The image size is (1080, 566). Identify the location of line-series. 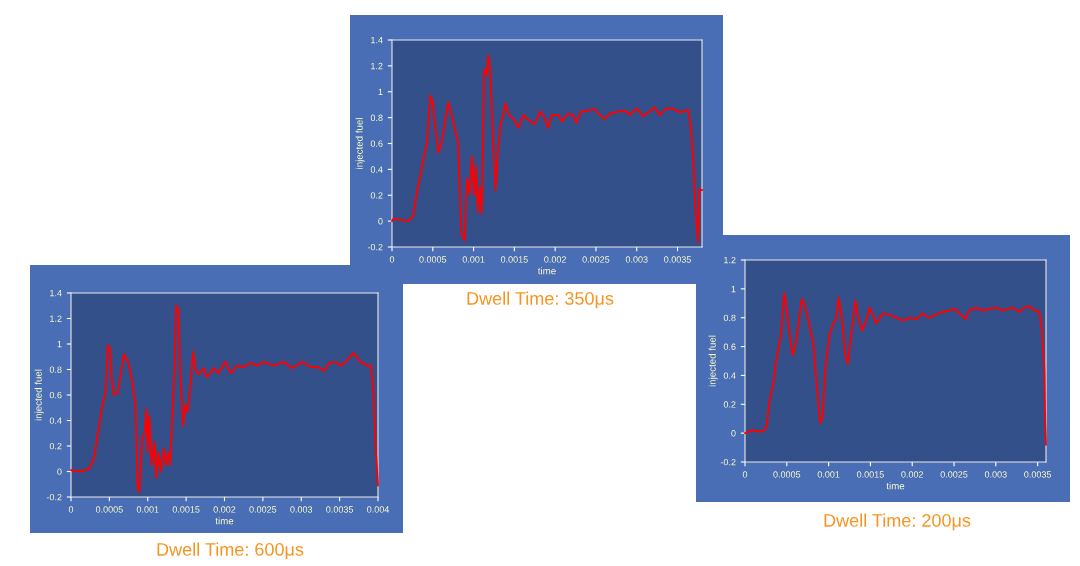
(895, 369).